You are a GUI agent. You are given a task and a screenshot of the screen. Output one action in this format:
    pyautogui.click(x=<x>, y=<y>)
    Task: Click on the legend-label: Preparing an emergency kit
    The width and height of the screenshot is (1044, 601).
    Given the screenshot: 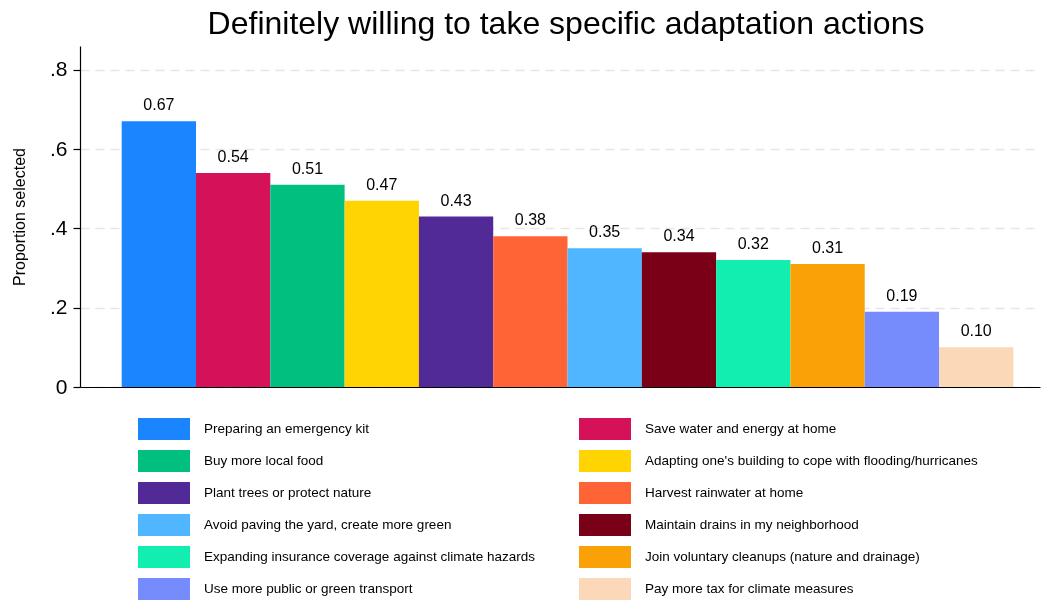 What is the action you would take?
    pyautogui.click(x=287, y=428)
    